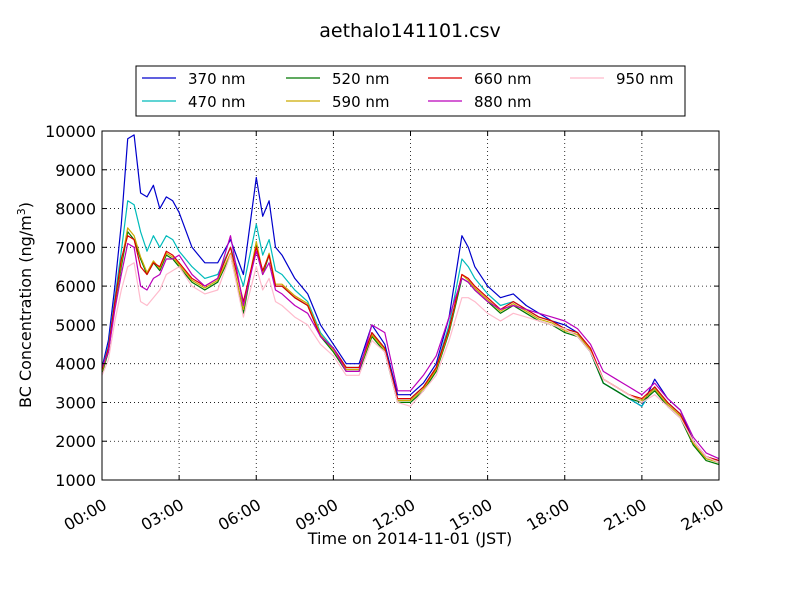 This screenshot has width=800, height=600. I want to click on y-tick-label: 6000, so click(75, 286).